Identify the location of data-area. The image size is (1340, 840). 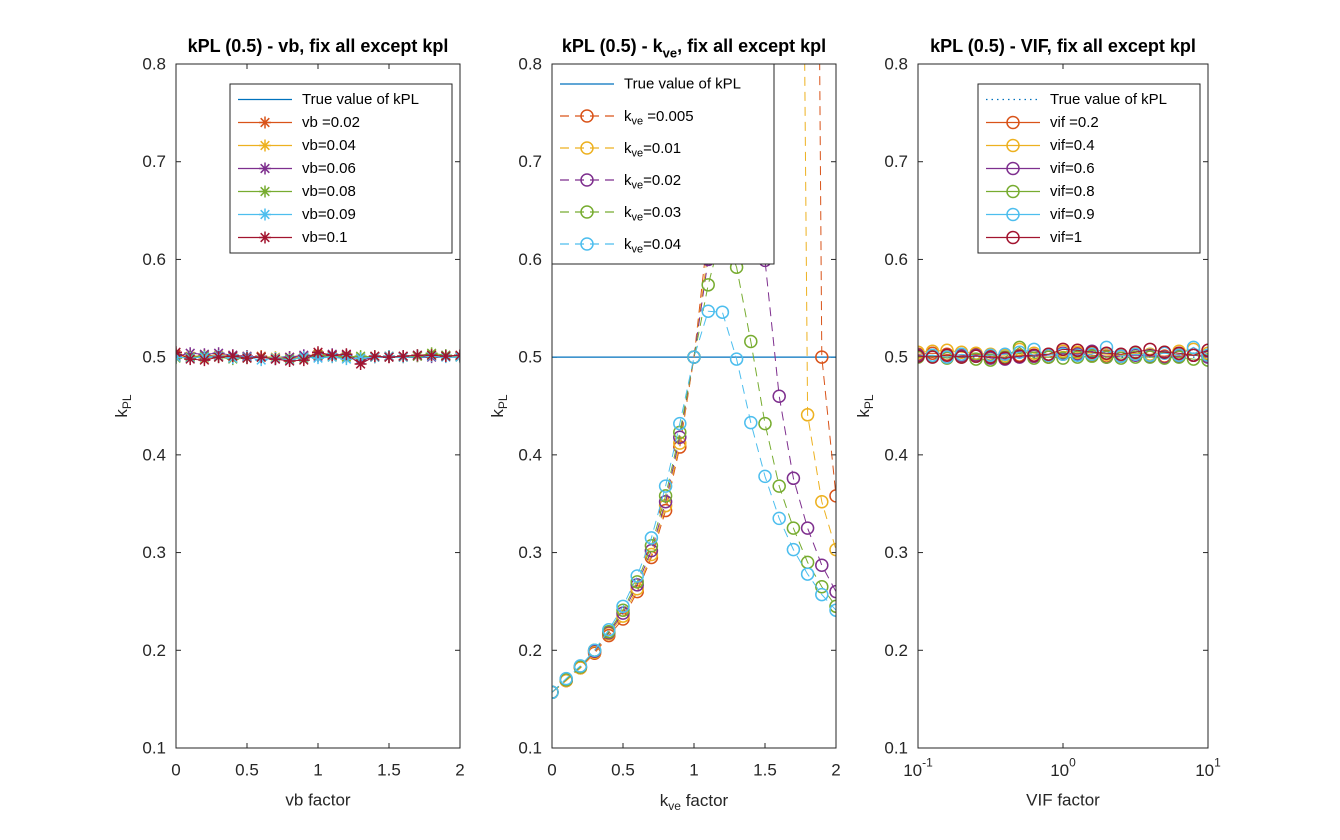
(318, 358).